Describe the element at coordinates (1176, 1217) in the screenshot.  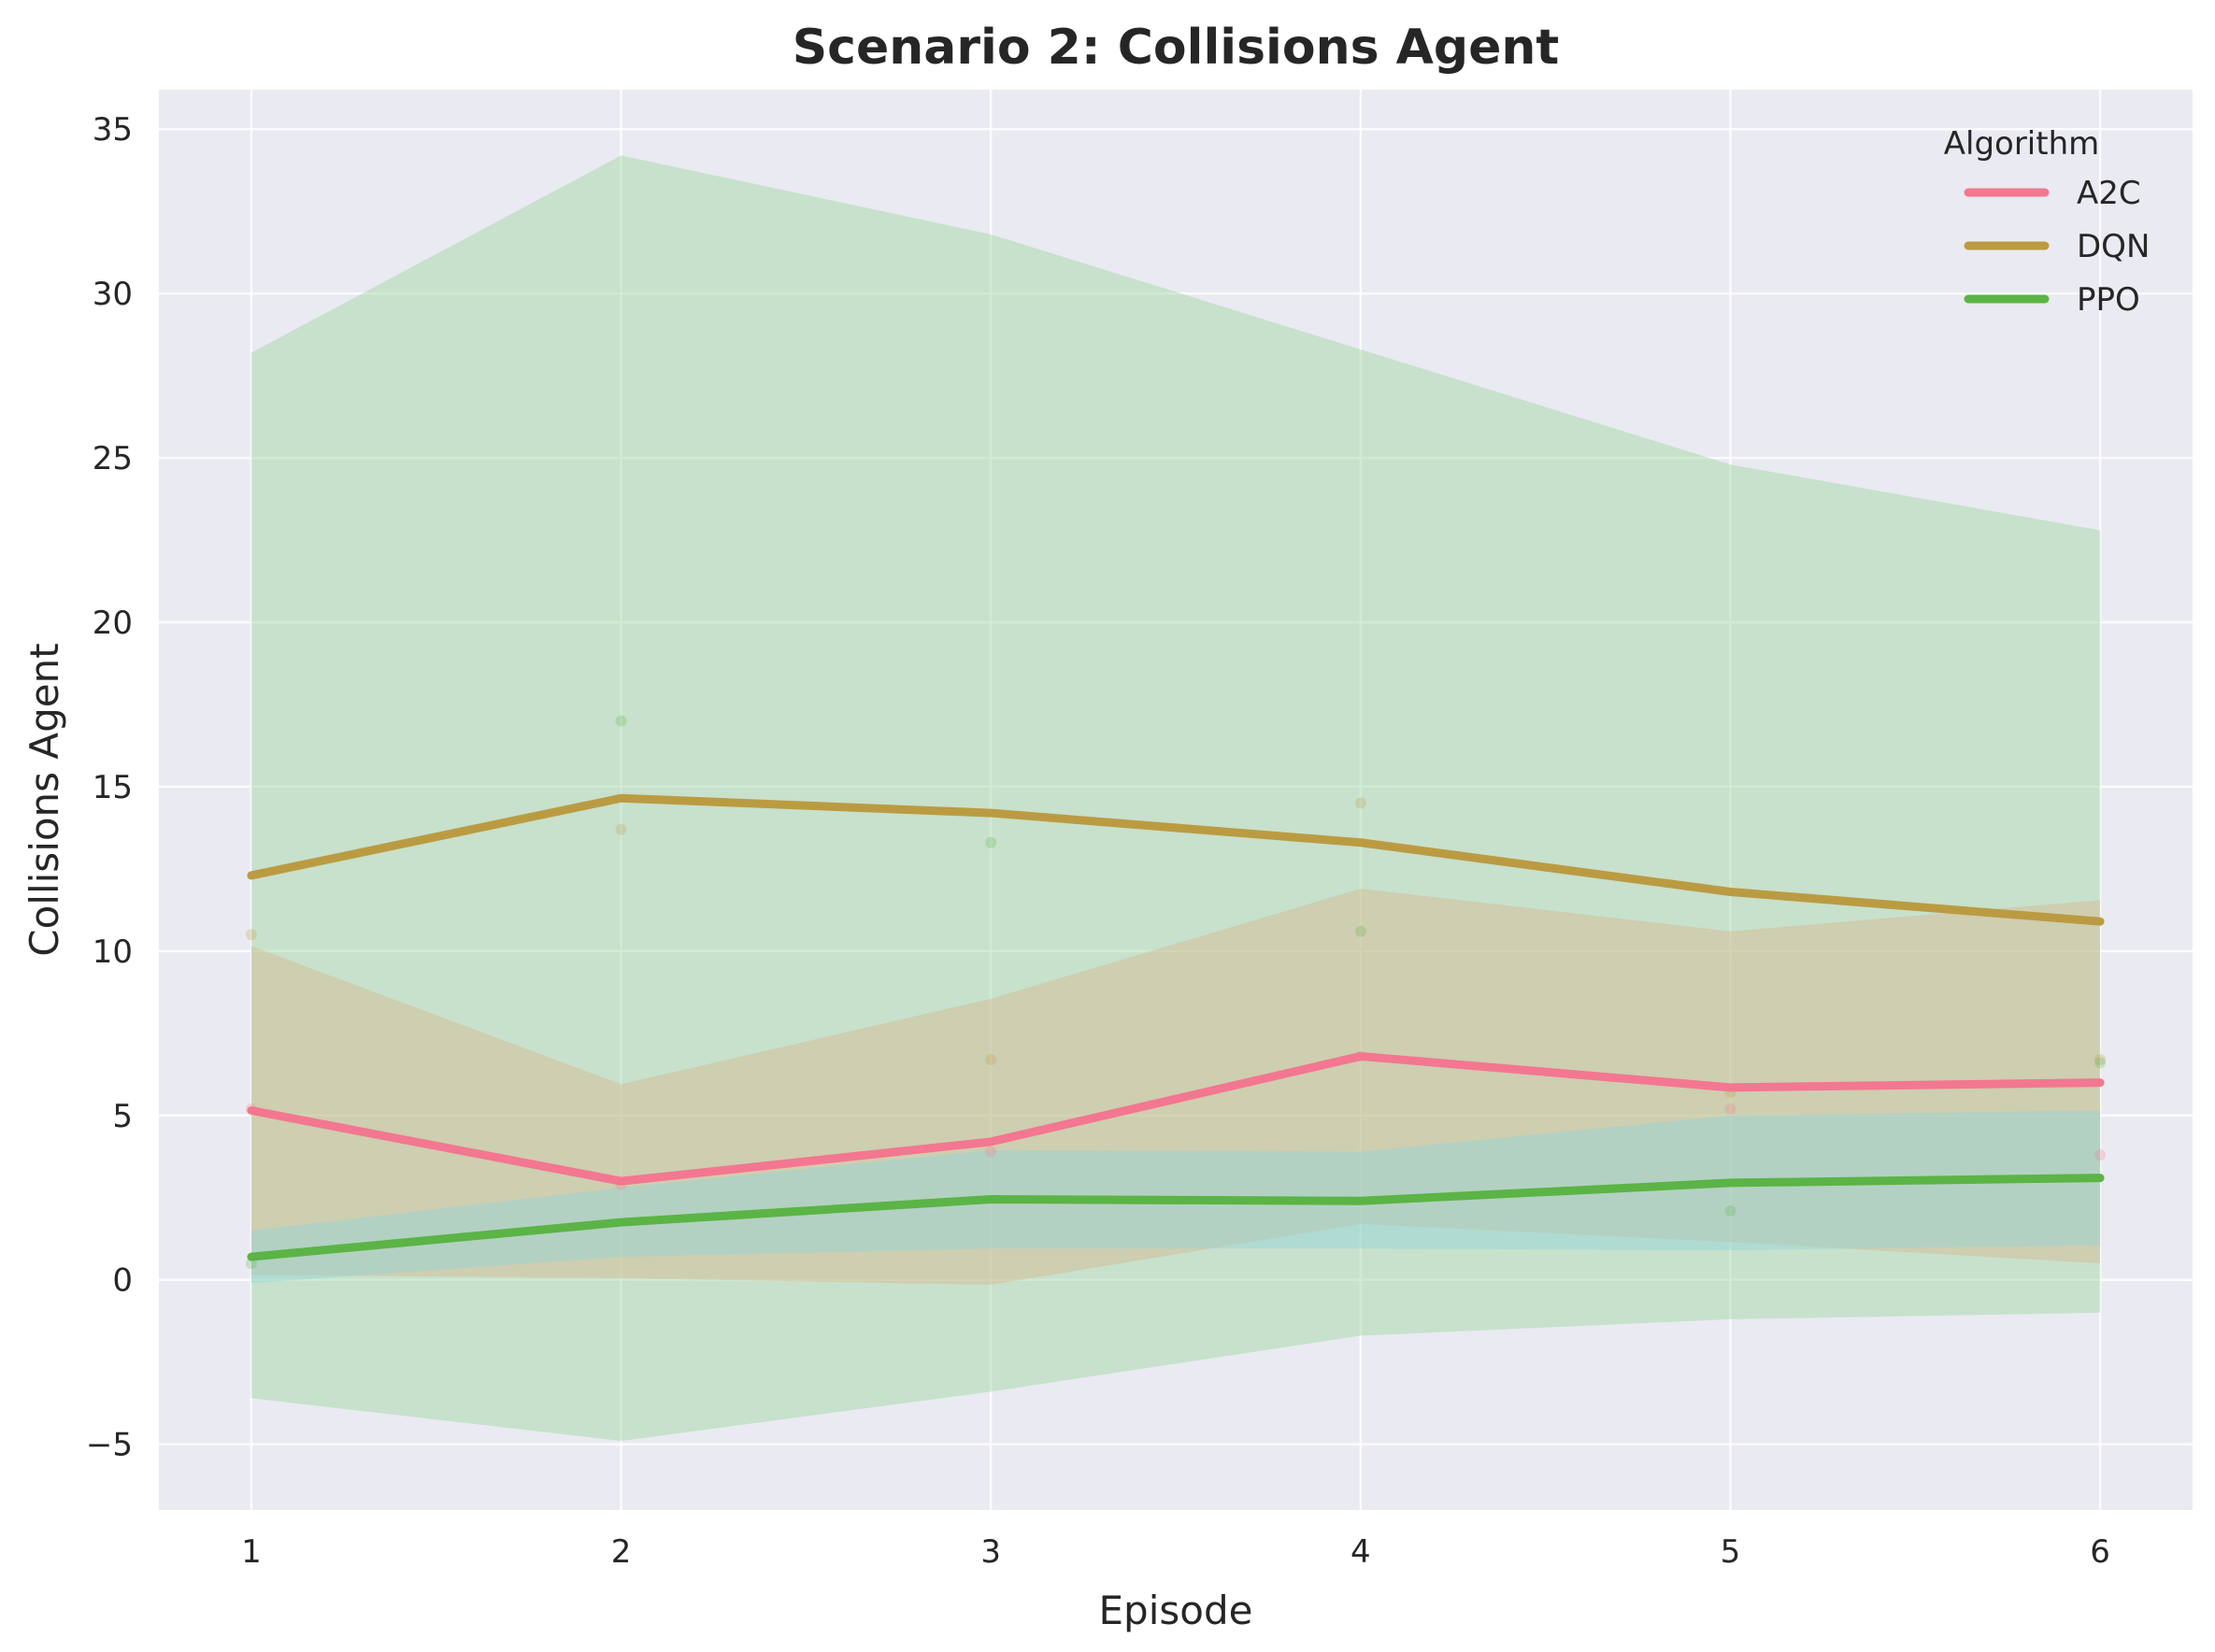
I see `line-ppo` at that location.